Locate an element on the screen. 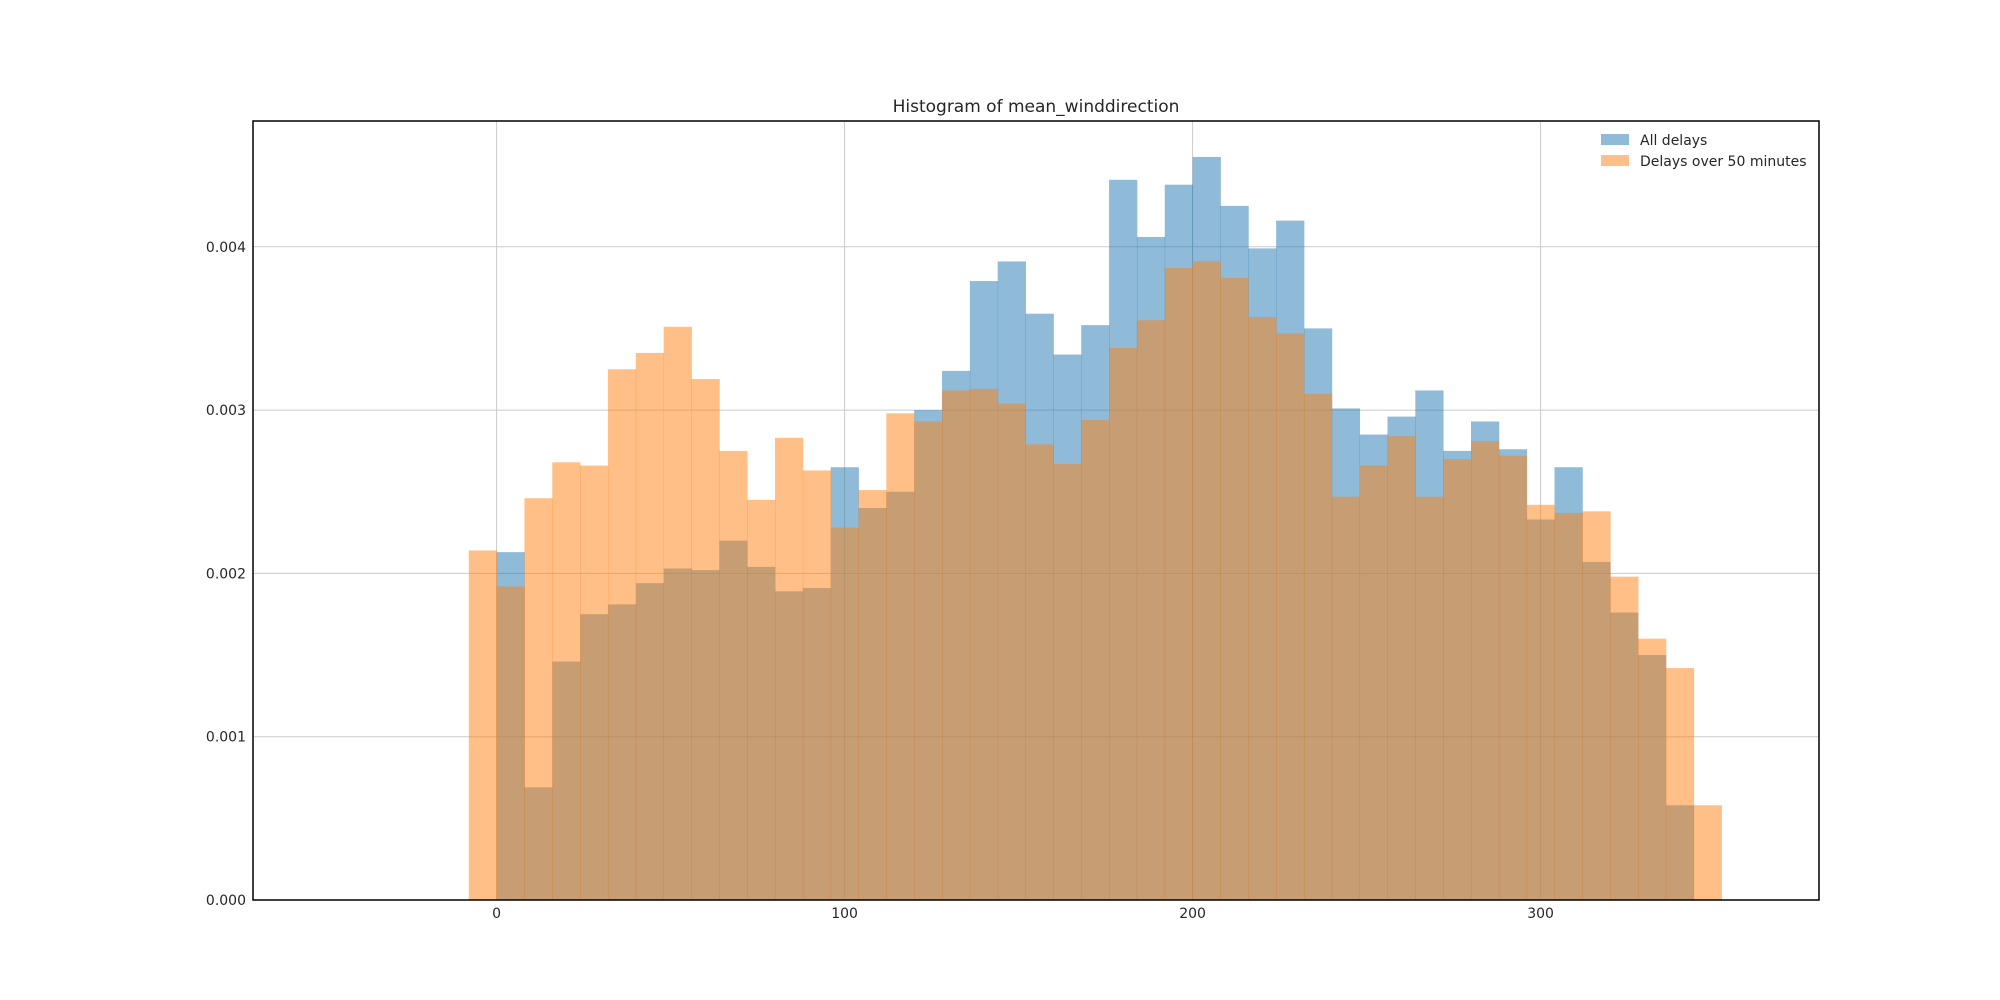 The image size is (2000, 1000). y-axis-ticks: 0.000 0.001 0.002 0.003 0.004 is located at coordinates (226, 574).